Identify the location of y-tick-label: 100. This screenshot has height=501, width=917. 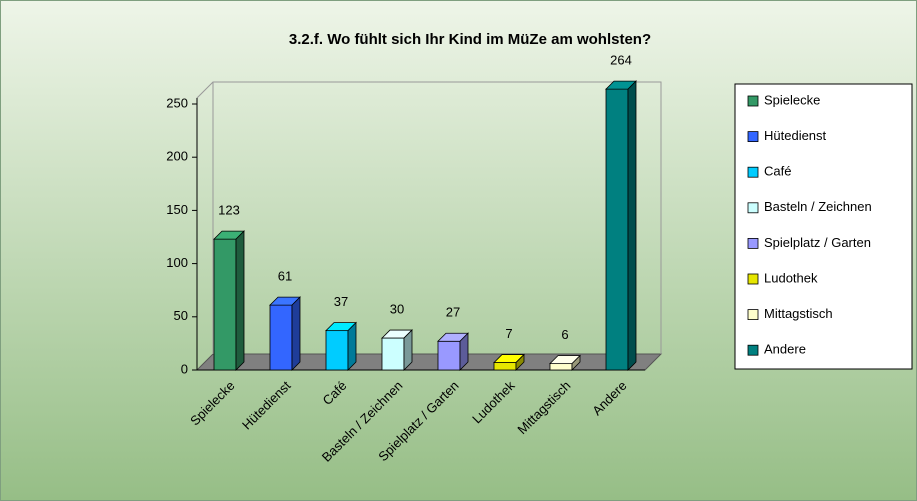
(177, 262).